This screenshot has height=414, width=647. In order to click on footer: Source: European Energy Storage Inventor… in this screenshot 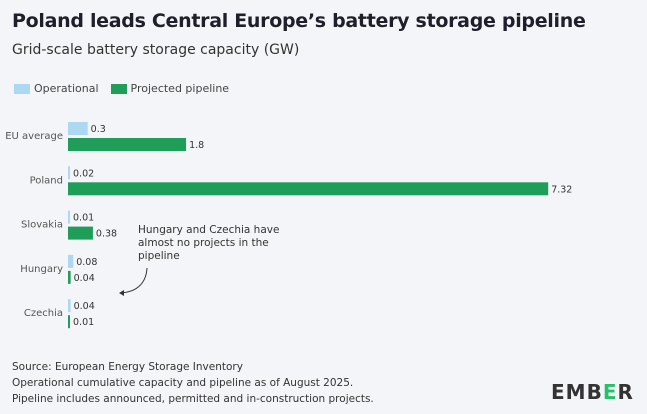, I will do `click(193, 383)`.